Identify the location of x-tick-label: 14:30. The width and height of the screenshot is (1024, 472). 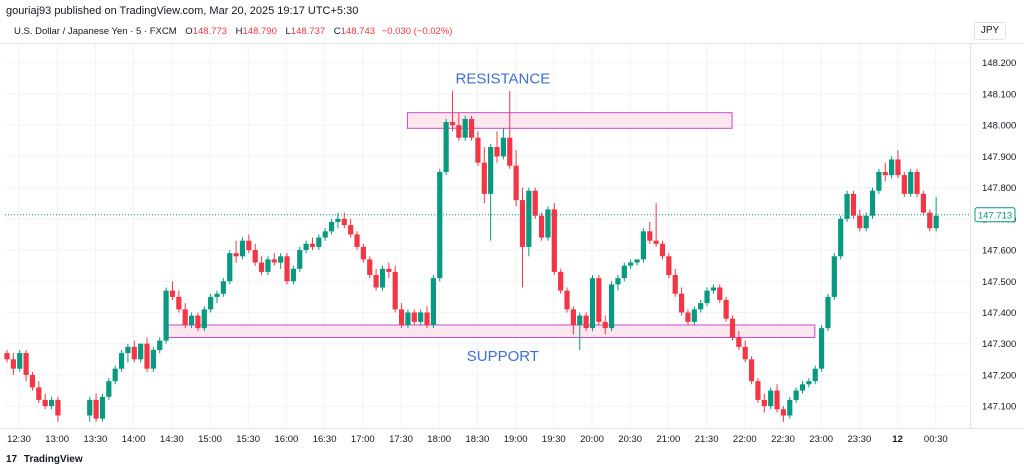
(172, 439).